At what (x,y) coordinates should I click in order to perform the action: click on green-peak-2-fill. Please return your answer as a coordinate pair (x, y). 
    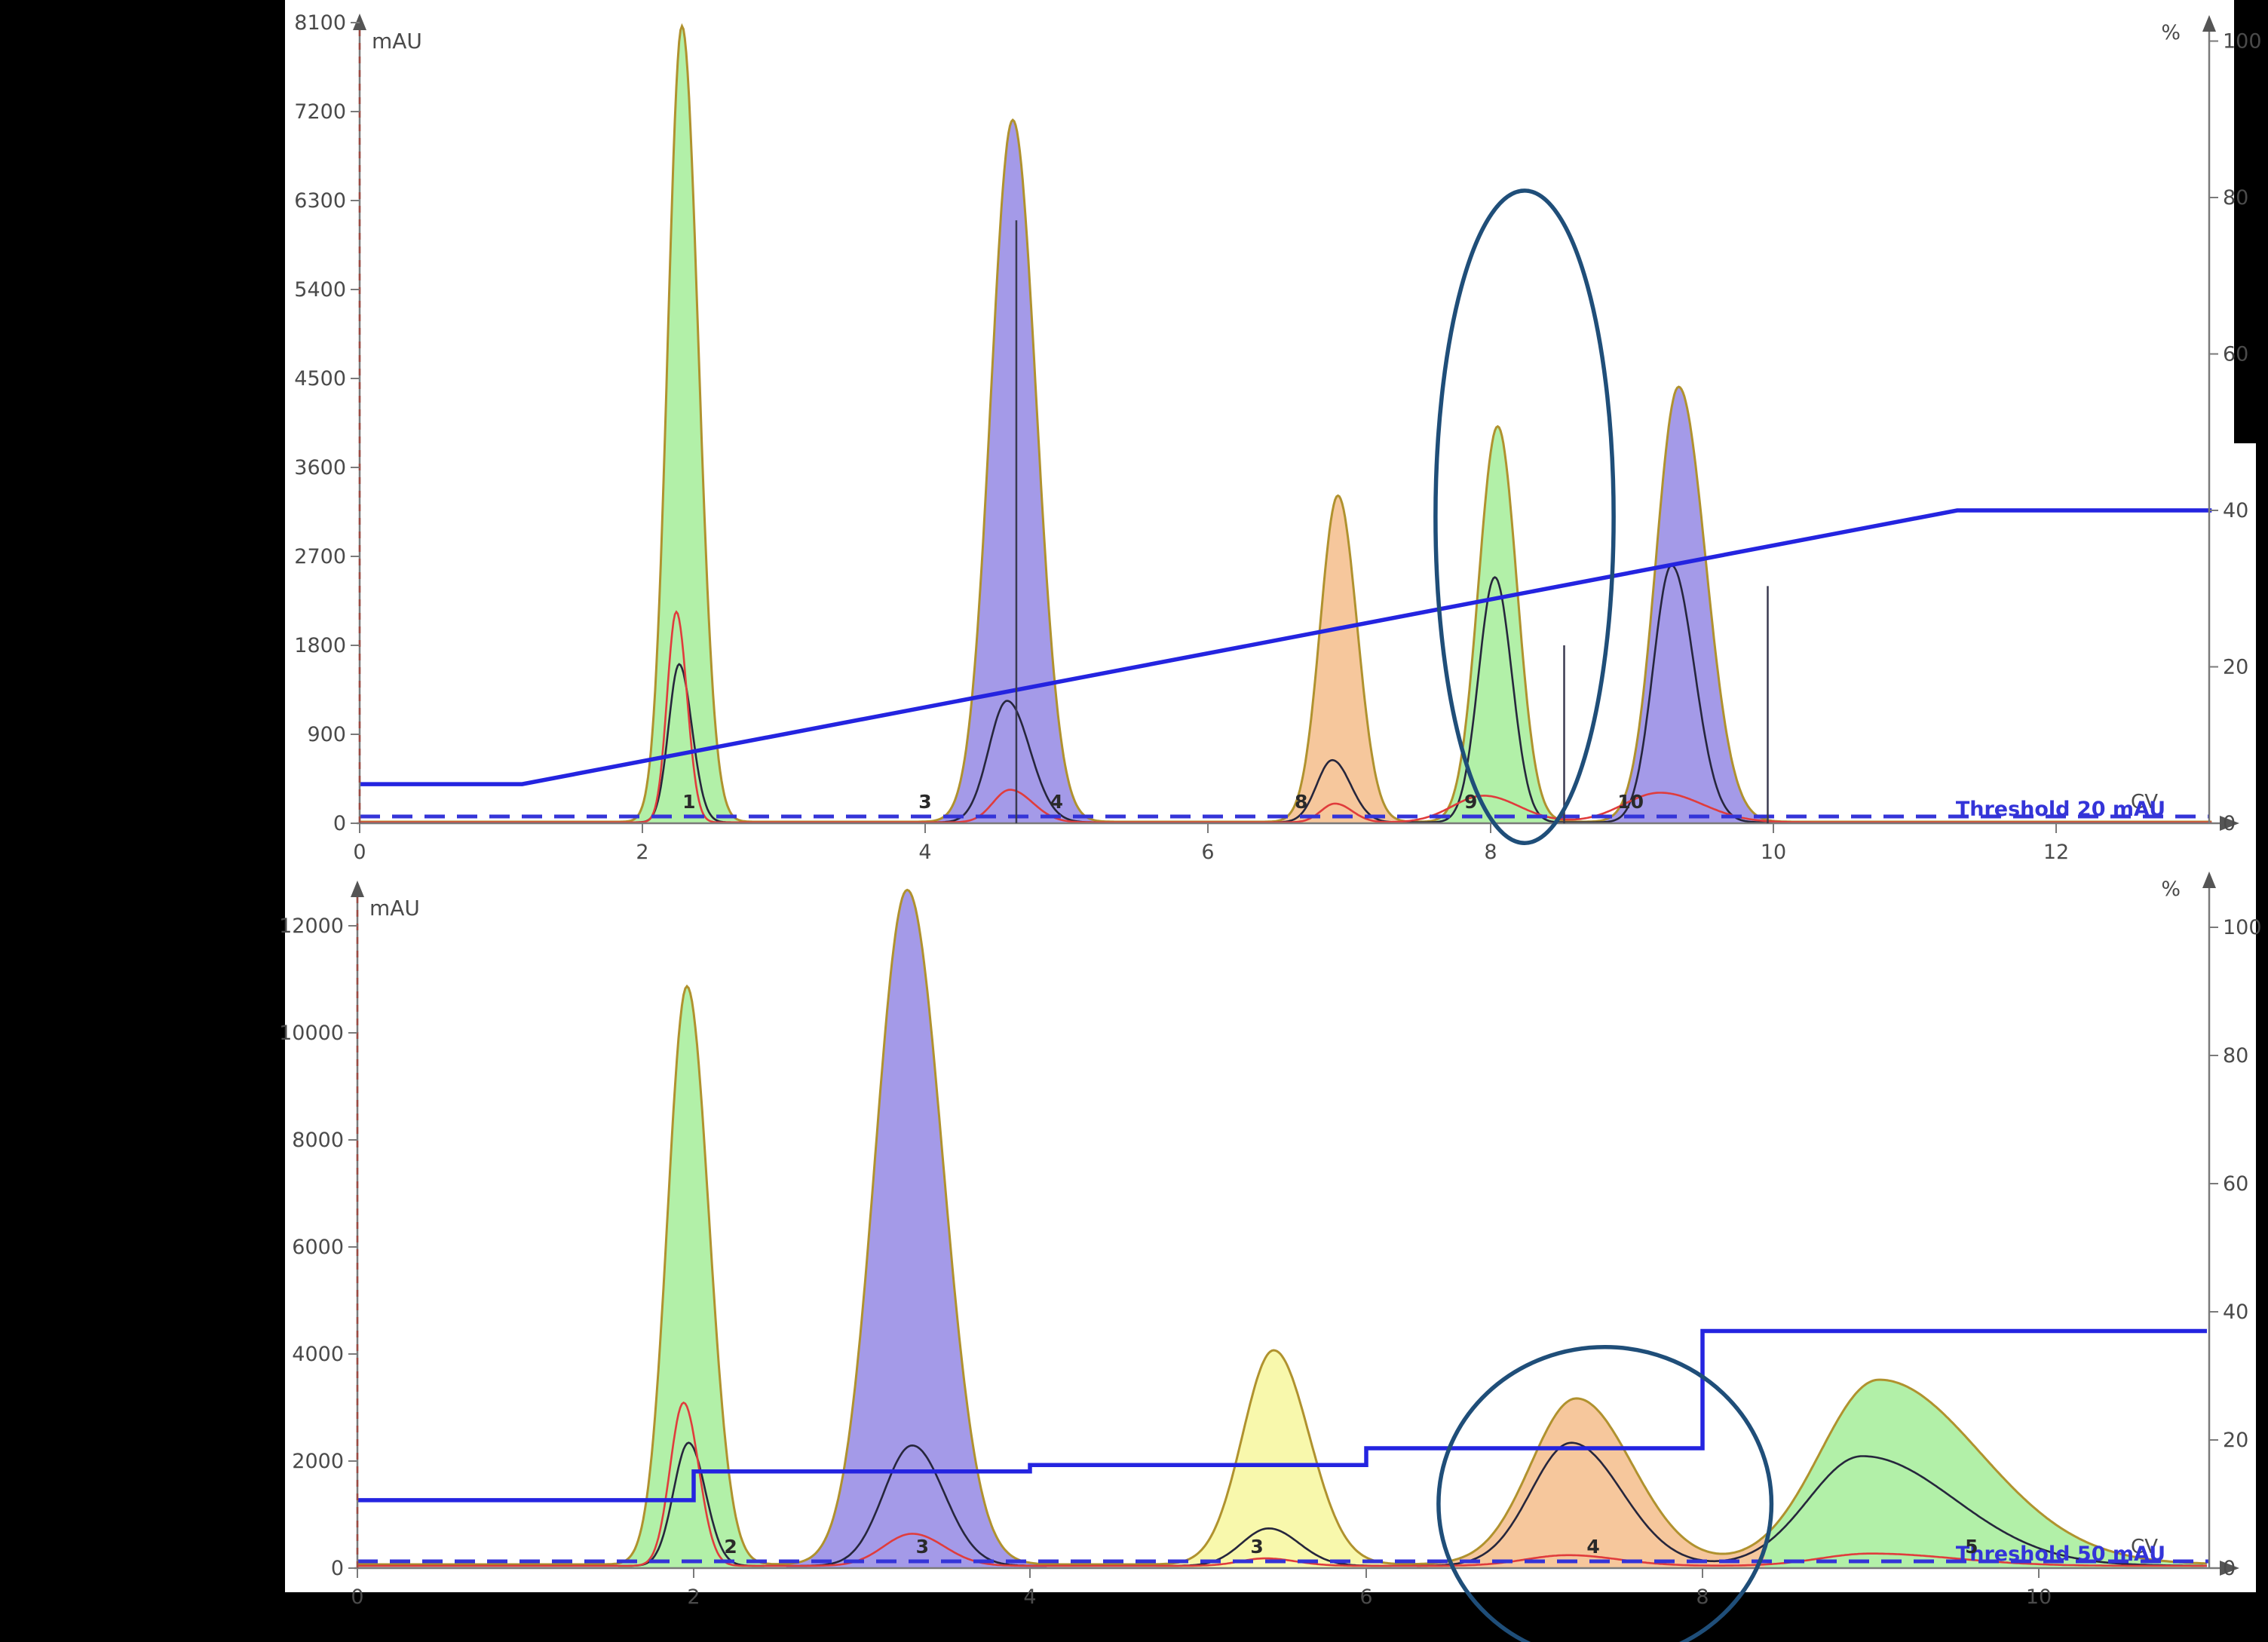
    Looking at the image, I should click on (1984, 1474).